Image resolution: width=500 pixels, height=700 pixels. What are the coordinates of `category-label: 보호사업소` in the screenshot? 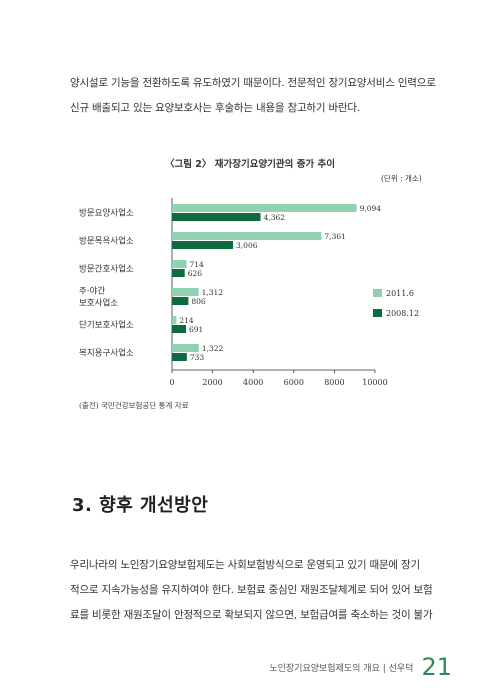 It's located at (98, 304).